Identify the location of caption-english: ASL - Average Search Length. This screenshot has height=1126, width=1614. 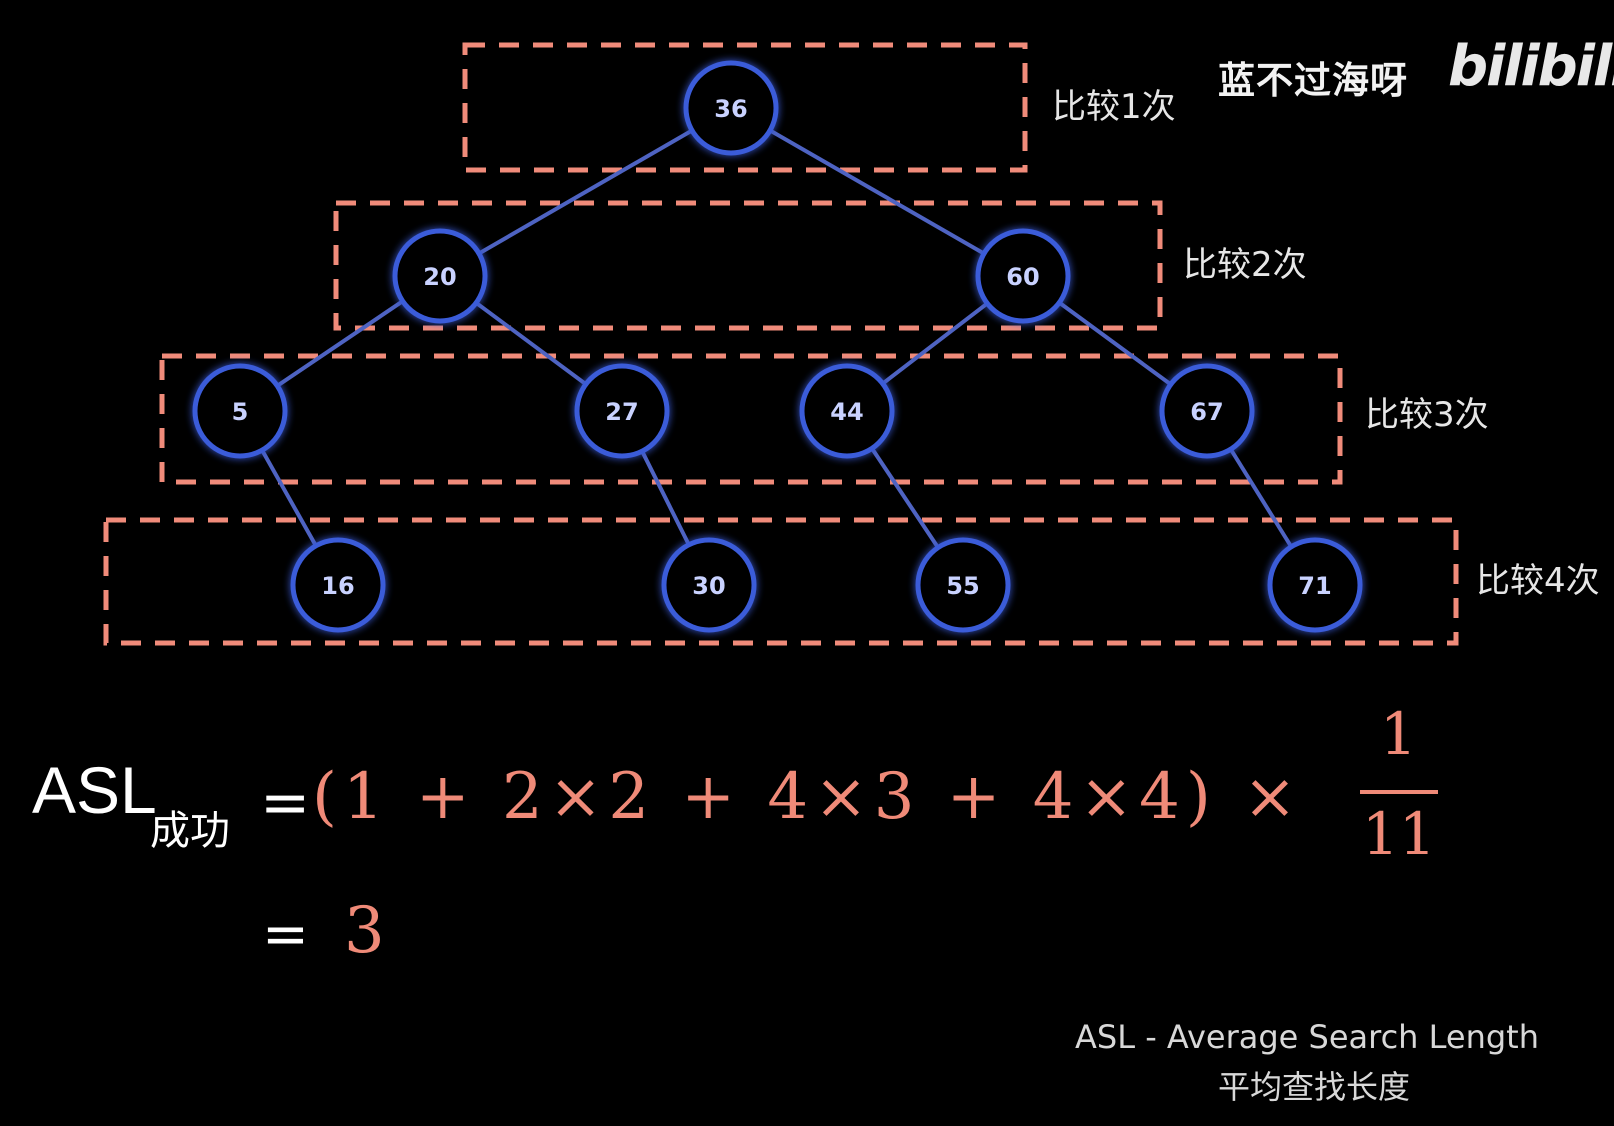
(1307, 1037).